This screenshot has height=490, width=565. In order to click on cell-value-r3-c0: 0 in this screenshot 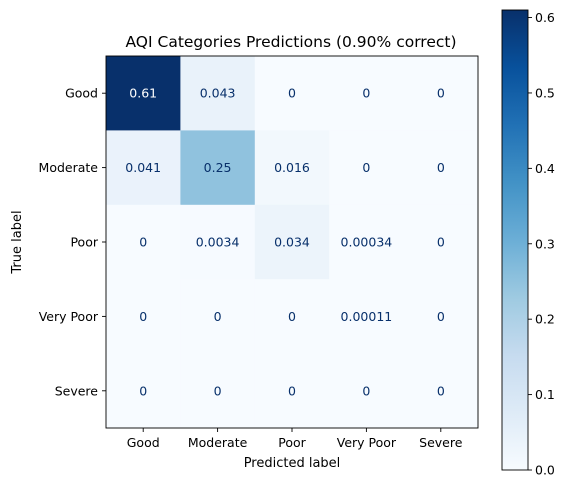, I will do `click(143, 316)`.